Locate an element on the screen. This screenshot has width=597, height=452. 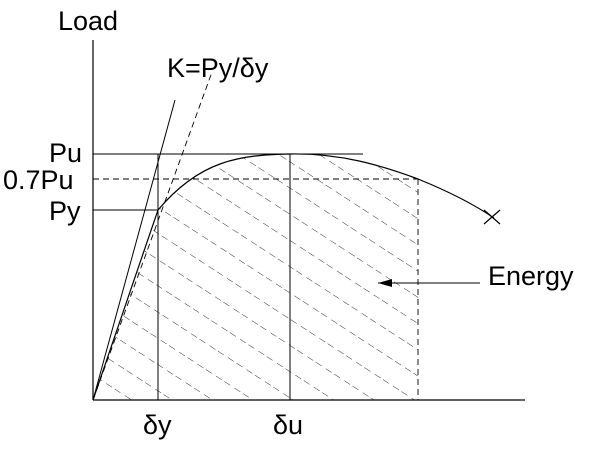
secant-stiffness-line is located at coordinates (152, 236).